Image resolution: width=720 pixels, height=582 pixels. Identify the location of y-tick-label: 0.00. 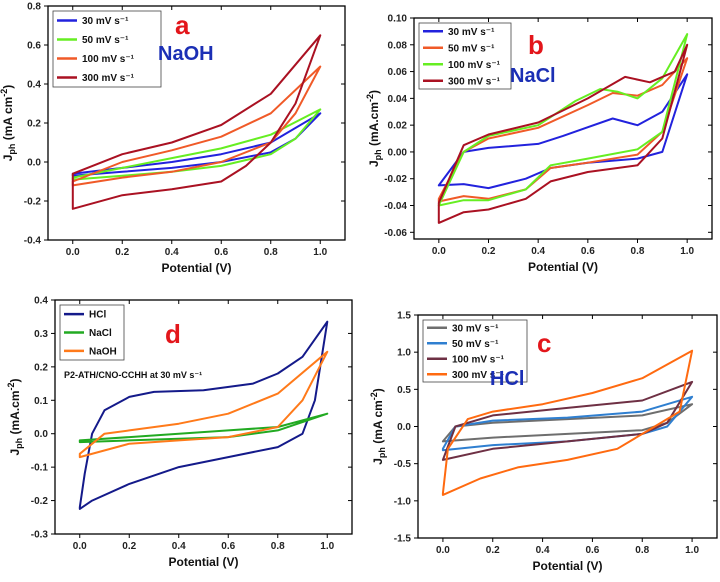
(398, 152).